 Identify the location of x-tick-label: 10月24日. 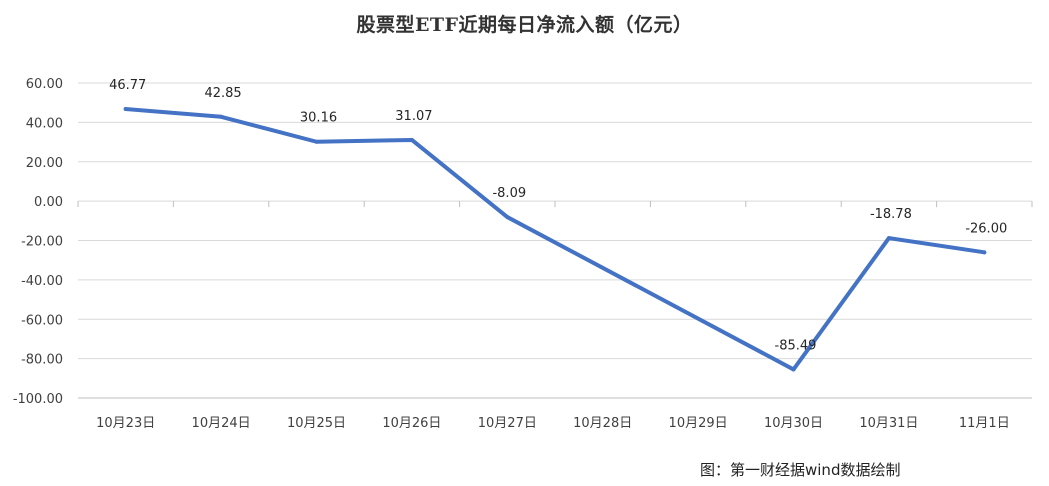
(221, 423).